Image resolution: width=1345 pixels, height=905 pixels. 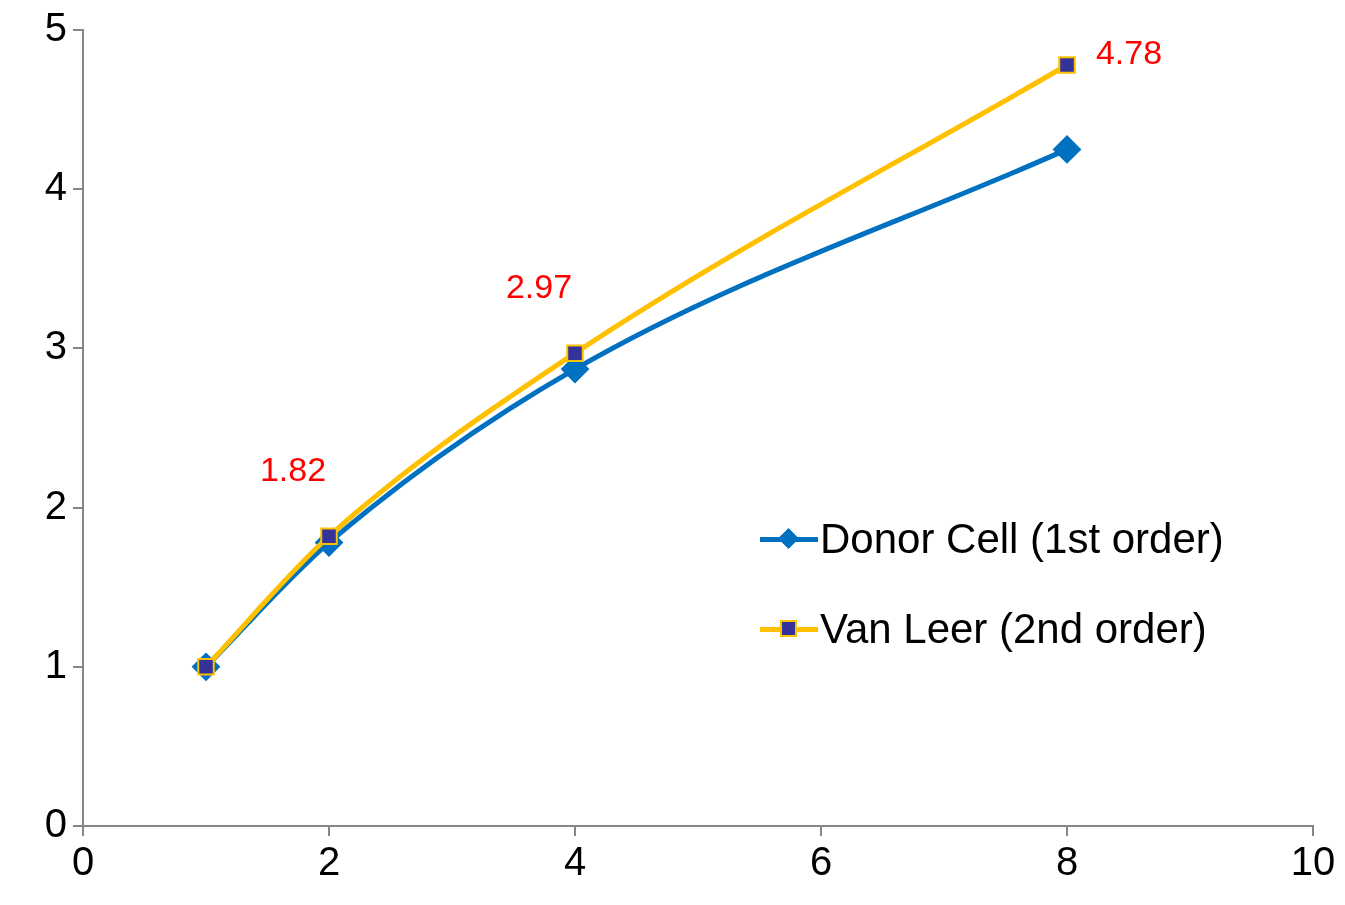 What do you see at coordinates (539, 285) in the screenshot?
I see `data-label: 2.97` at bounding box center [539, 285].